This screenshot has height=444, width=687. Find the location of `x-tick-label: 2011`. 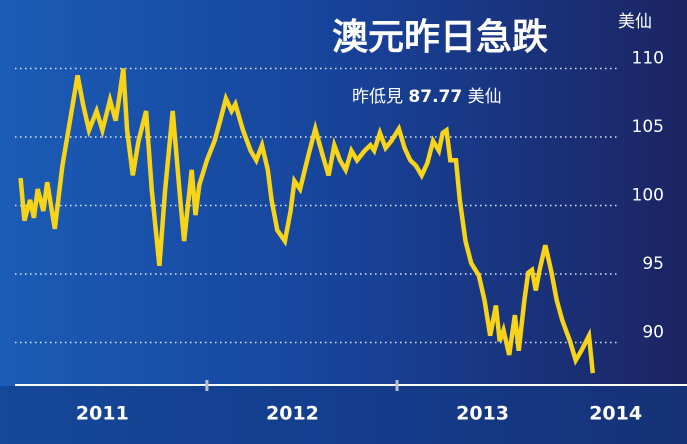

x-tick-label: 2011 is located at coordinates (102, 414).